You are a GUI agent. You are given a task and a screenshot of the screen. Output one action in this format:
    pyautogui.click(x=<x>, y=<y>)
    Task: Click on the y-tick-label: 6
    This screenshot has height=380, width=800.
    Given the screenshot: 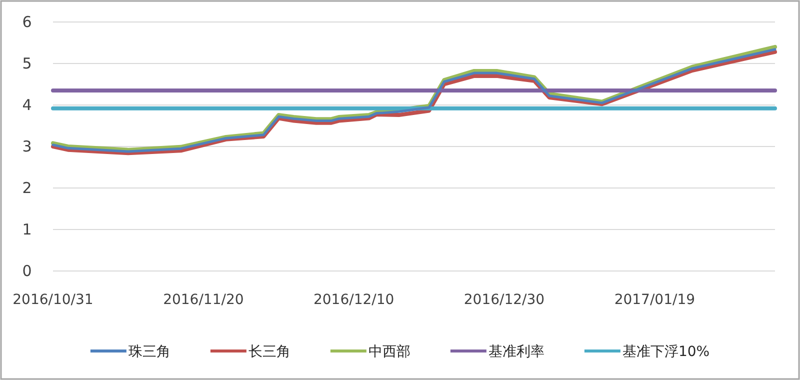 What is the action you would take?
    pyautogui.click(x=27, y=22)
    